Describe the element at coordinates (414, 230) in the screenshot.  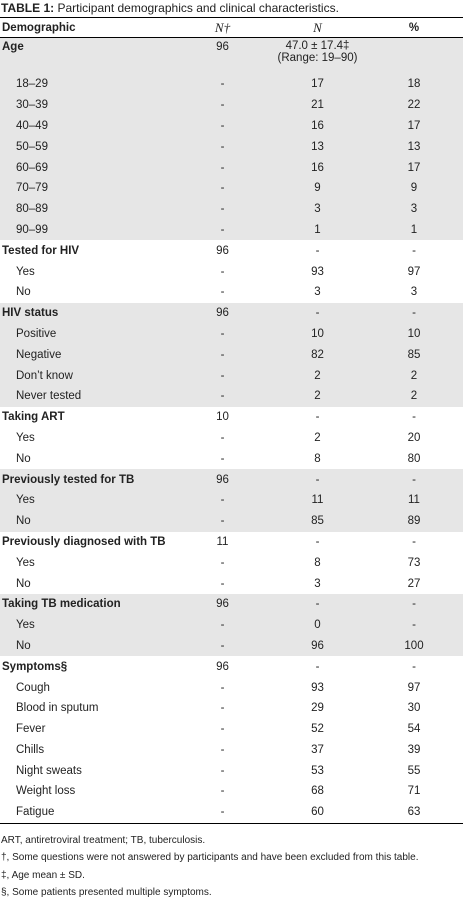
I see `cell: 1` at that location.